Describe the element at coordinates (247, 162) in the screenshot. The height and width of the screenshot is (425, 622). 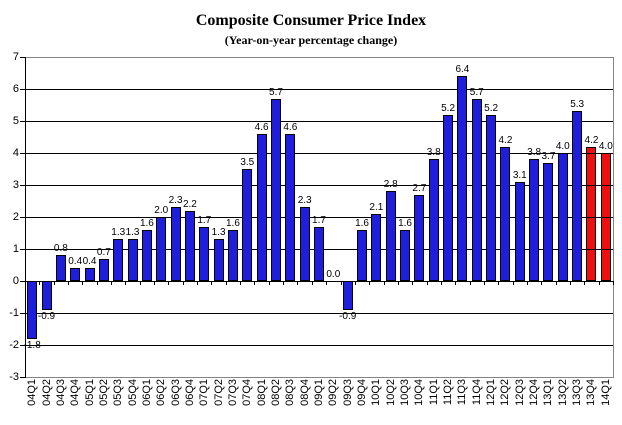
I see `data-label-07Q4: 3.5` at that location.